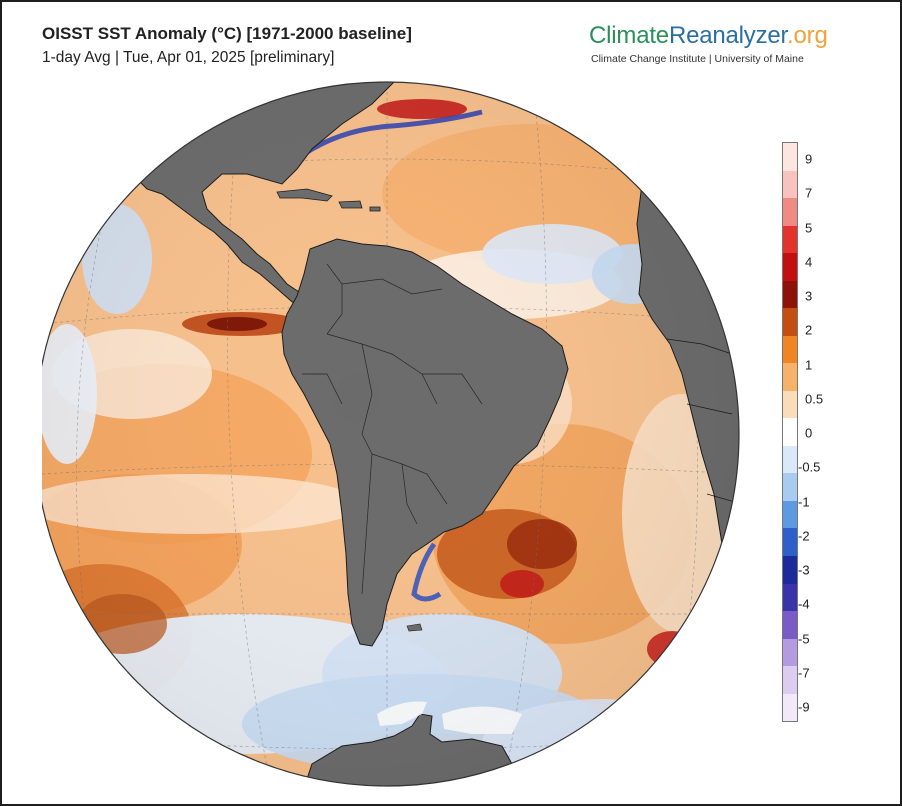 The image size is (902, 806). I want to click on colorbar-label: 3, so click(809, 296).